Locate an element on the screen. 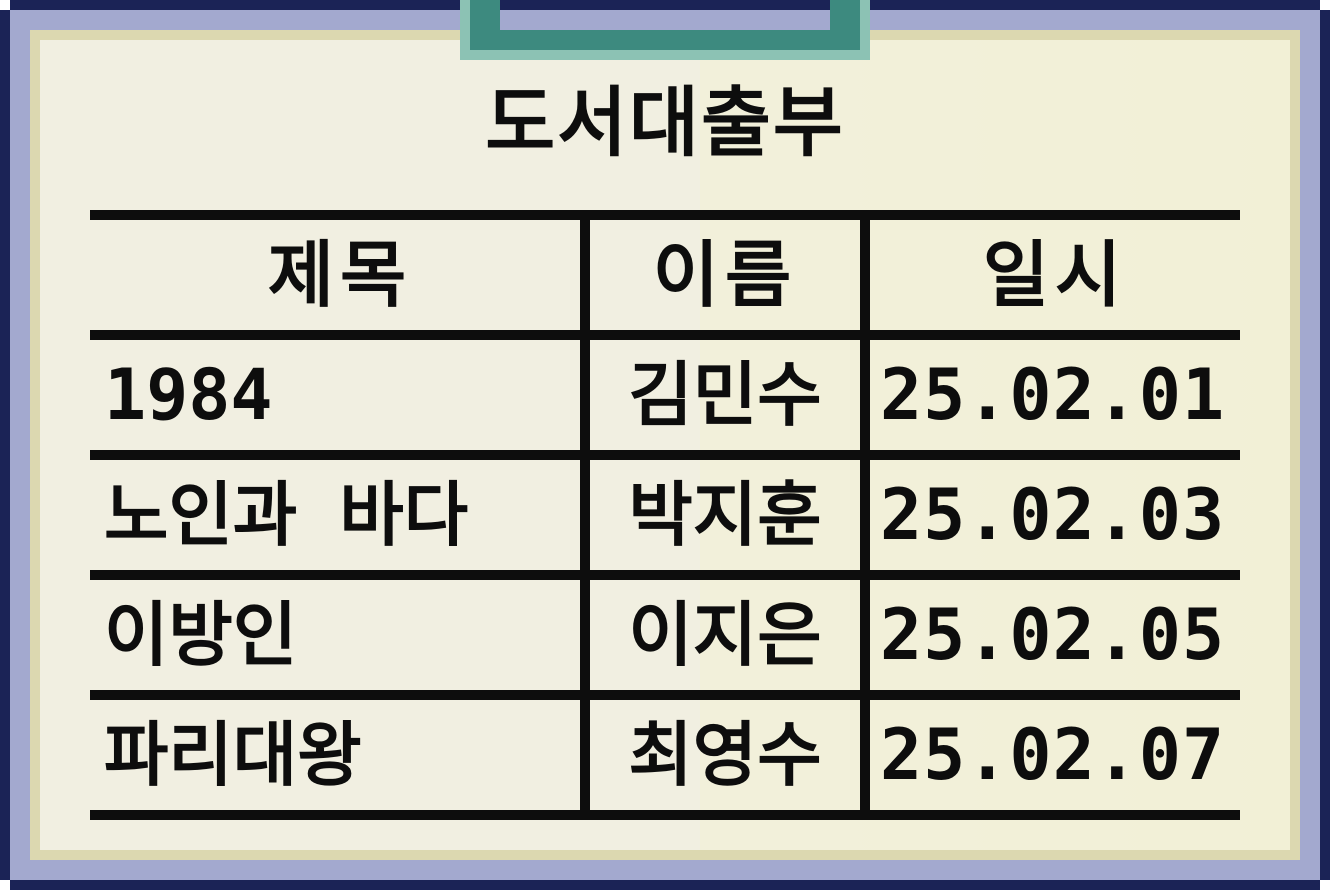 The width and height of the screenshot is (1330, 890). table-rule-row1 is located at coordinates (665, 455).